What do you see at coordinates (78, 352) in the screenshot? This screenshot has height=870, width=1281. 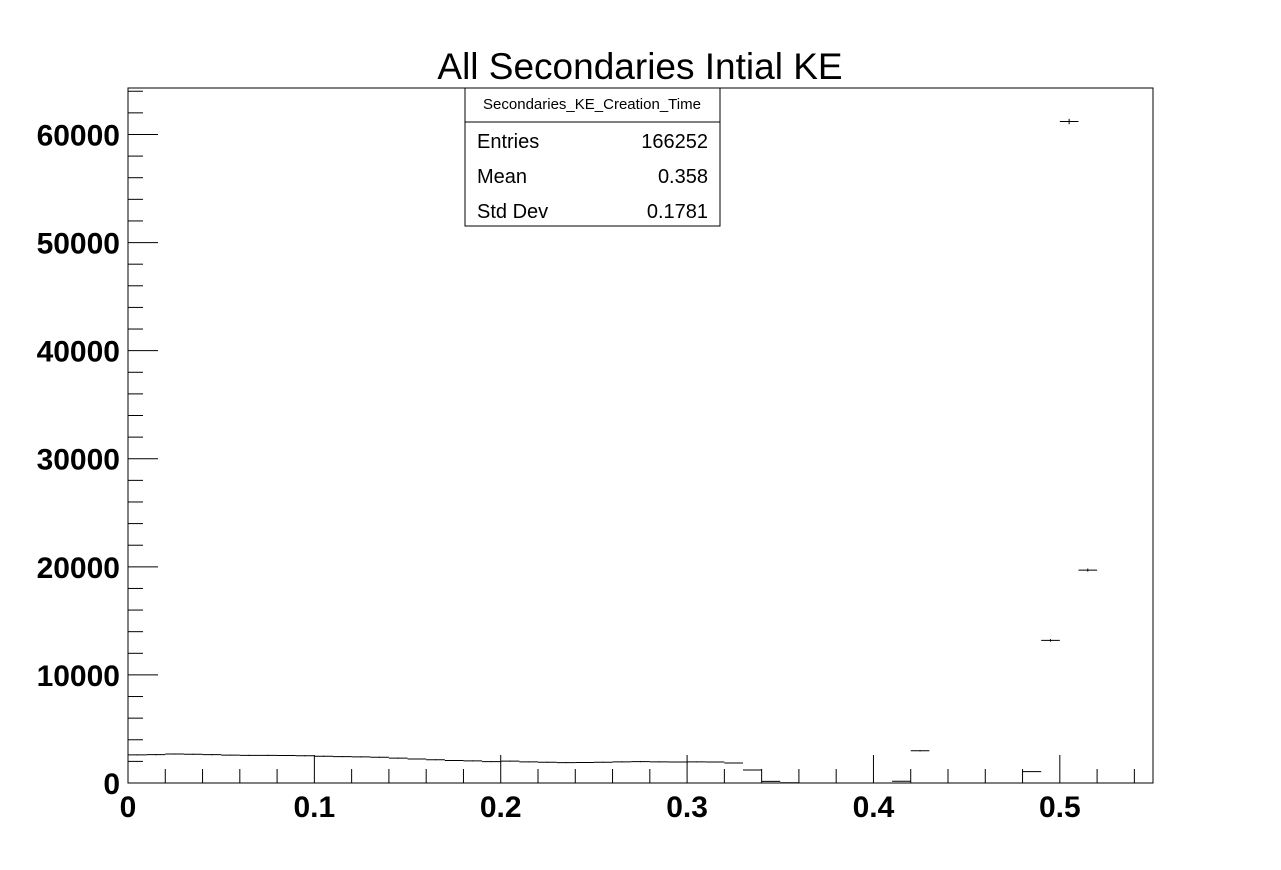 I see `y-tick-label: 40000` at bounding box center [78, 352].